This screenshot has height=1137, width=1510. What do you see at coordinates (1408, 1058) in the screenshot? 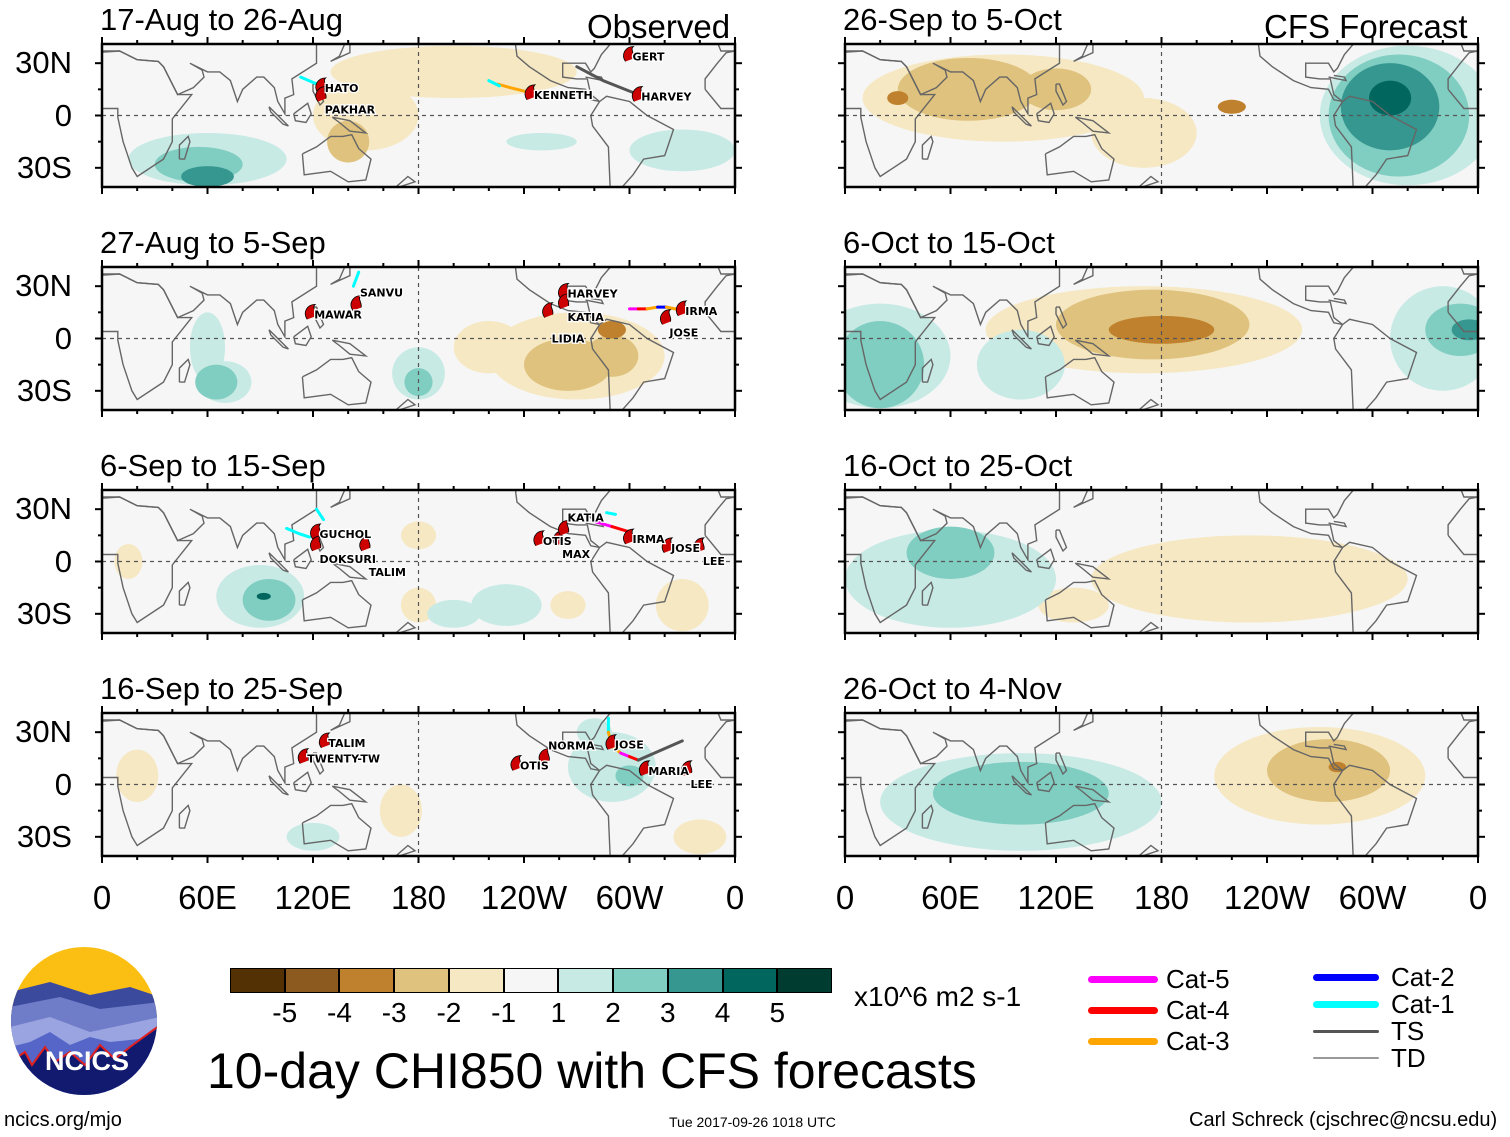
I see `legend-label: TD` at bounding box center [1408, 1058].